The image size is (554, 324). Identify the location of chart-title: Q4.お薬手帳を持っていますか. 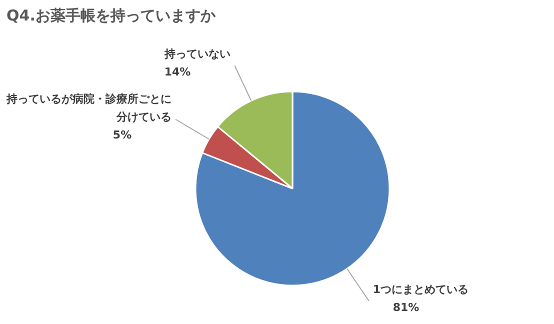
(111, 15).